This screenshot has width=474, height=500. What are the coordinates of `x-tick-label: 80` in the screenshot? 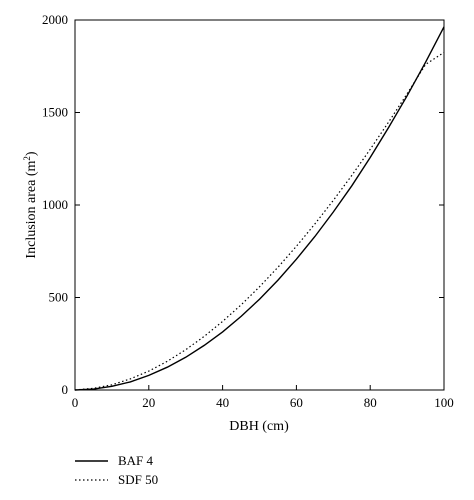 It's located at (370, 402).